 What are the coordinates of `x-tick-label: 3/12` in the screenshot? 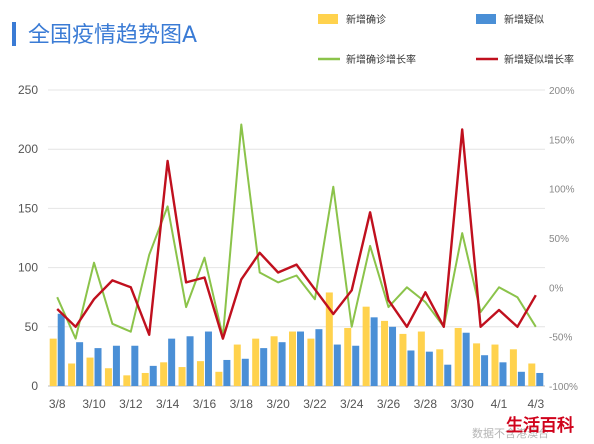 It's located at (131, 404).